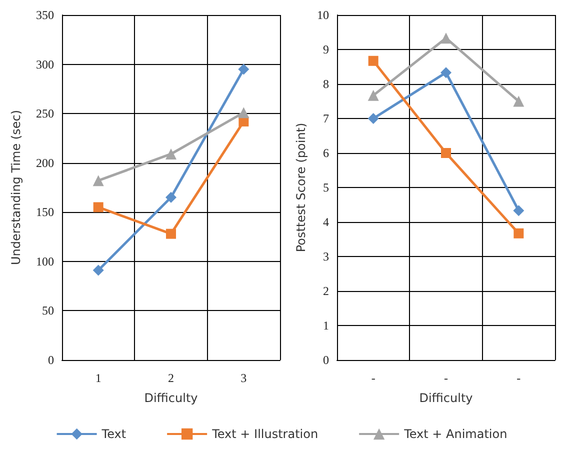  I want to click on legend-label: Text + Illustration, so click(264, 434).